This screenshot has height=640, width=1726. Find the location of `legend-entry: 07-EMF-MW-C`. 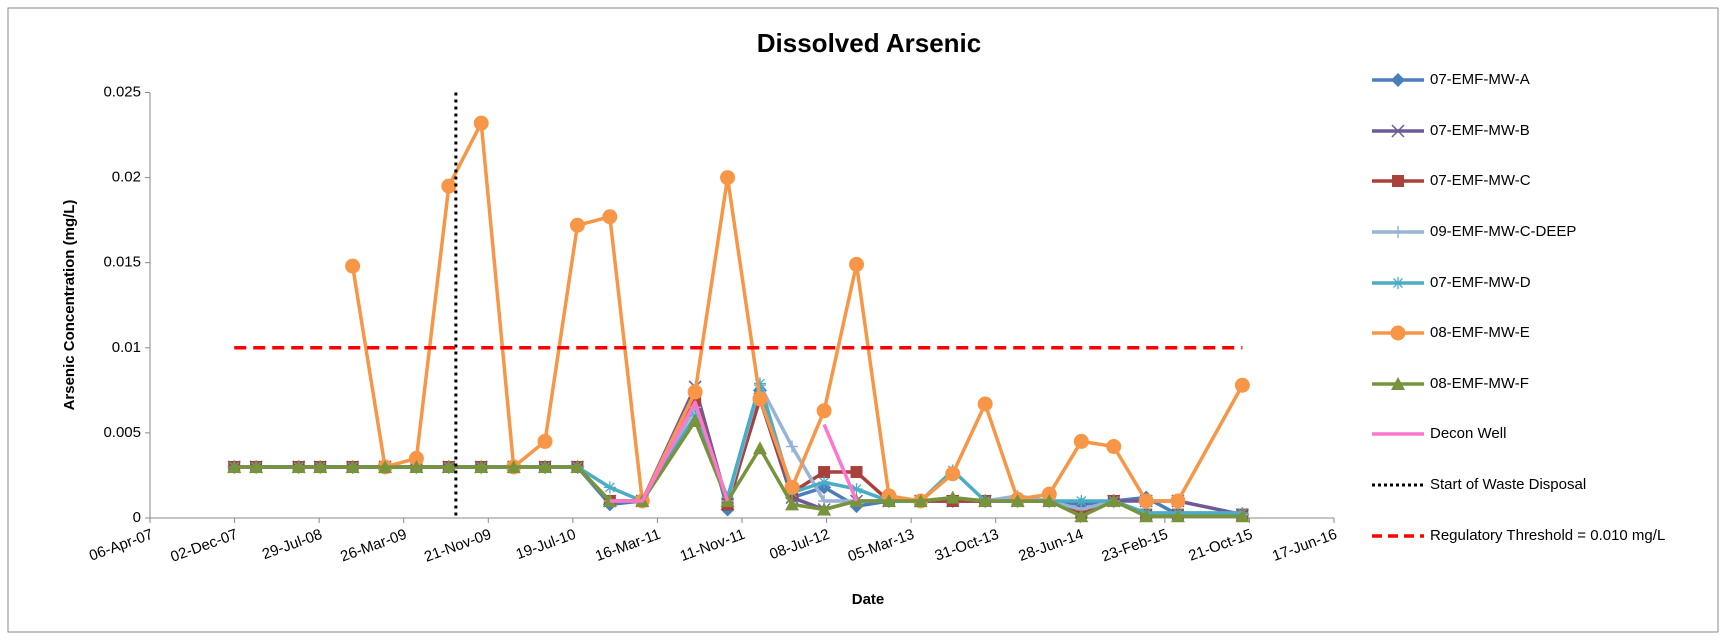

legend-entry: 07-EMF-MW-C is located at coordinates (1538, 181).